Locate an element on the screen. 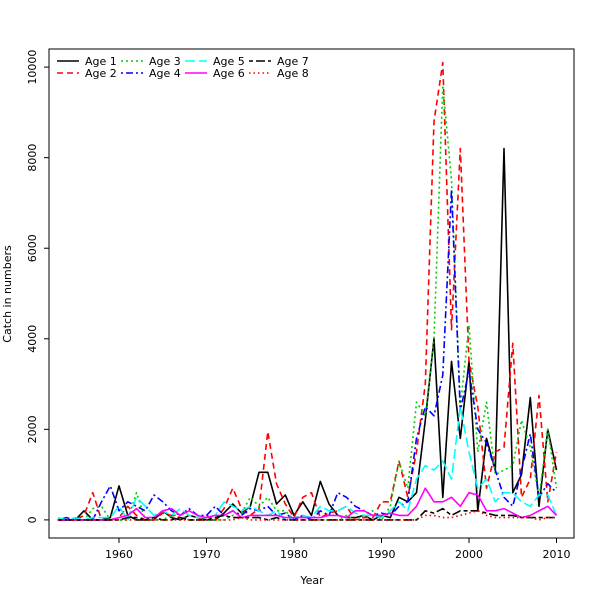 This screenshot has width=600, height=600. y-tick-label: 10000 is located at coordinates (32, 67).